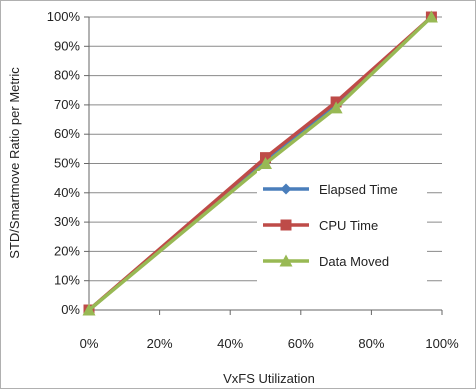 This screenshot has height=390, width=476. Describe the element at coordinates (67, 75) in the screenshot. I see `y-tick-label: 80%` at that location.